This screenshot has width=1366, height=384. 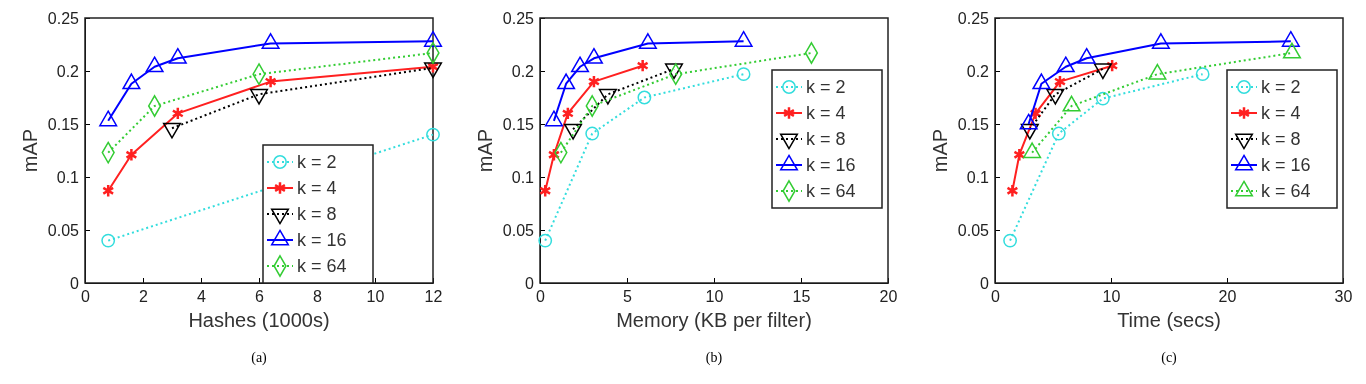 I want to click on x-axis-title: Time (secs), so click(x=1169, y=320).